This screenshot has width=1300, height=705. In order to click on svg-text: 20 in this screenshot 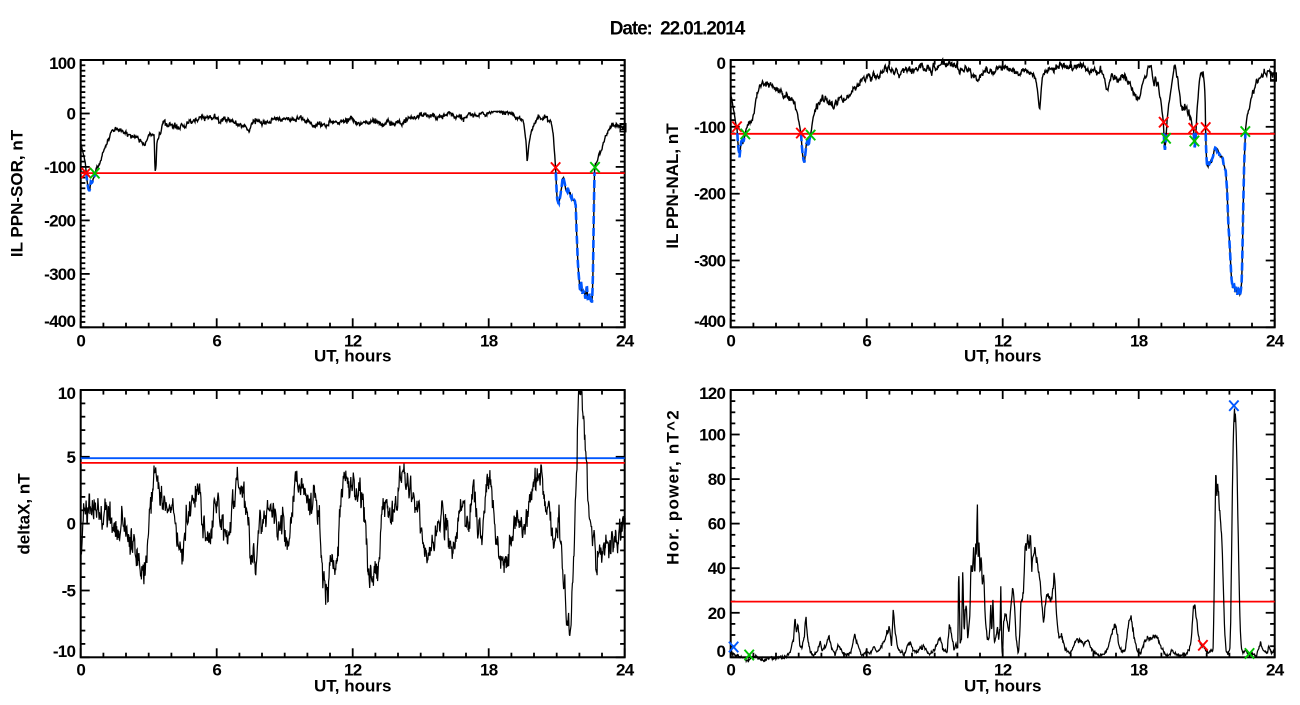, I will do `click(717, 613)`.